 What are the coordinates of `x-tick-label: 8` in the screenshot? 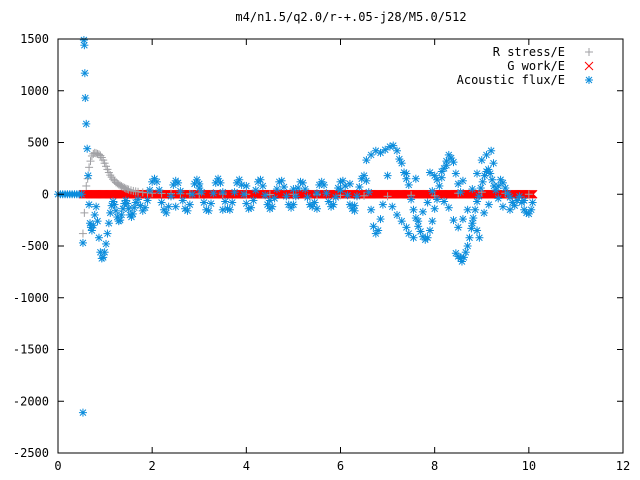 It's located at (434, 466).